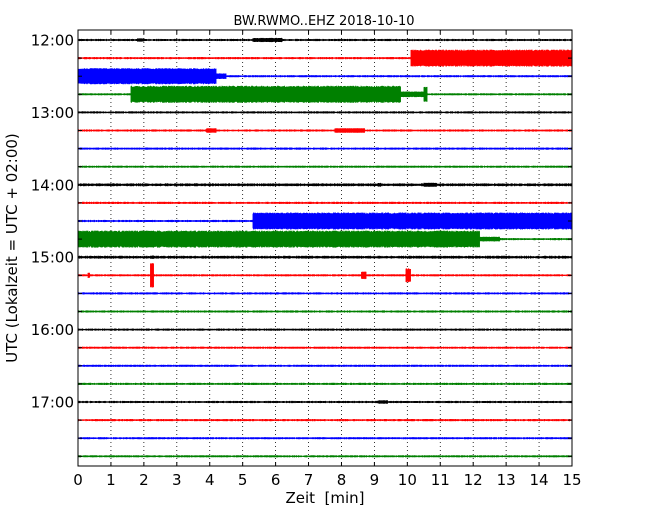 The height and width of the screenshot is (520, 650). I want to click on x-tick-label-2: 2, so click(144, 480).